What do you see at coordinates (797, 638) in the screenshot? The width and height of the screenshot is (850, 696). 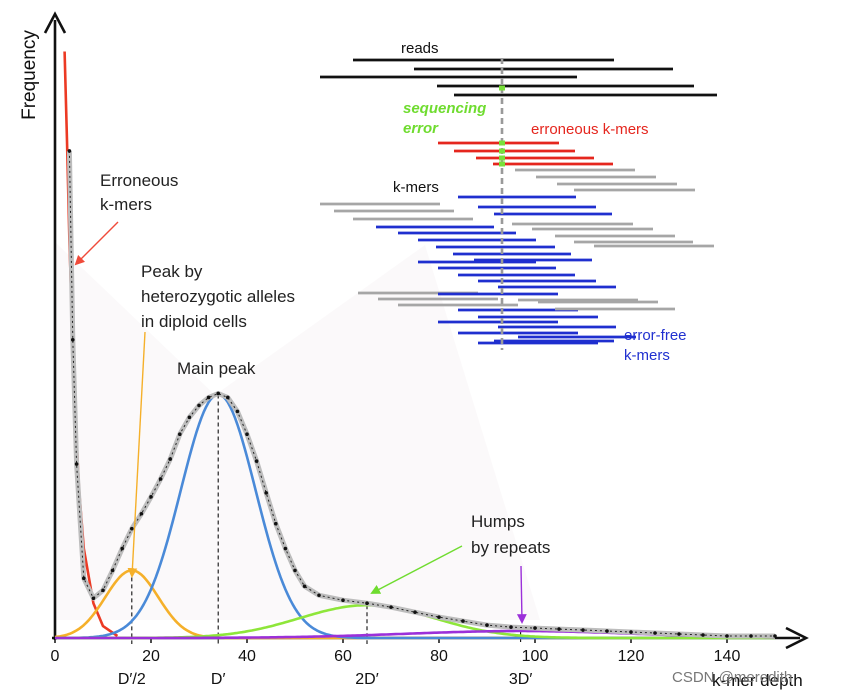 I see `x-axis-arrowhead` at bounding box center [797, 638].